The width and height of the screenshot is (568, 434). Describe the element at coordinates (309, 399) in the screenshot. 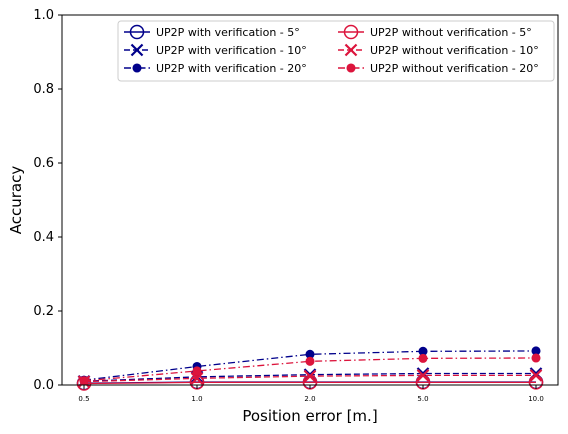

I see `x-tick-label: 2.0` at that location.